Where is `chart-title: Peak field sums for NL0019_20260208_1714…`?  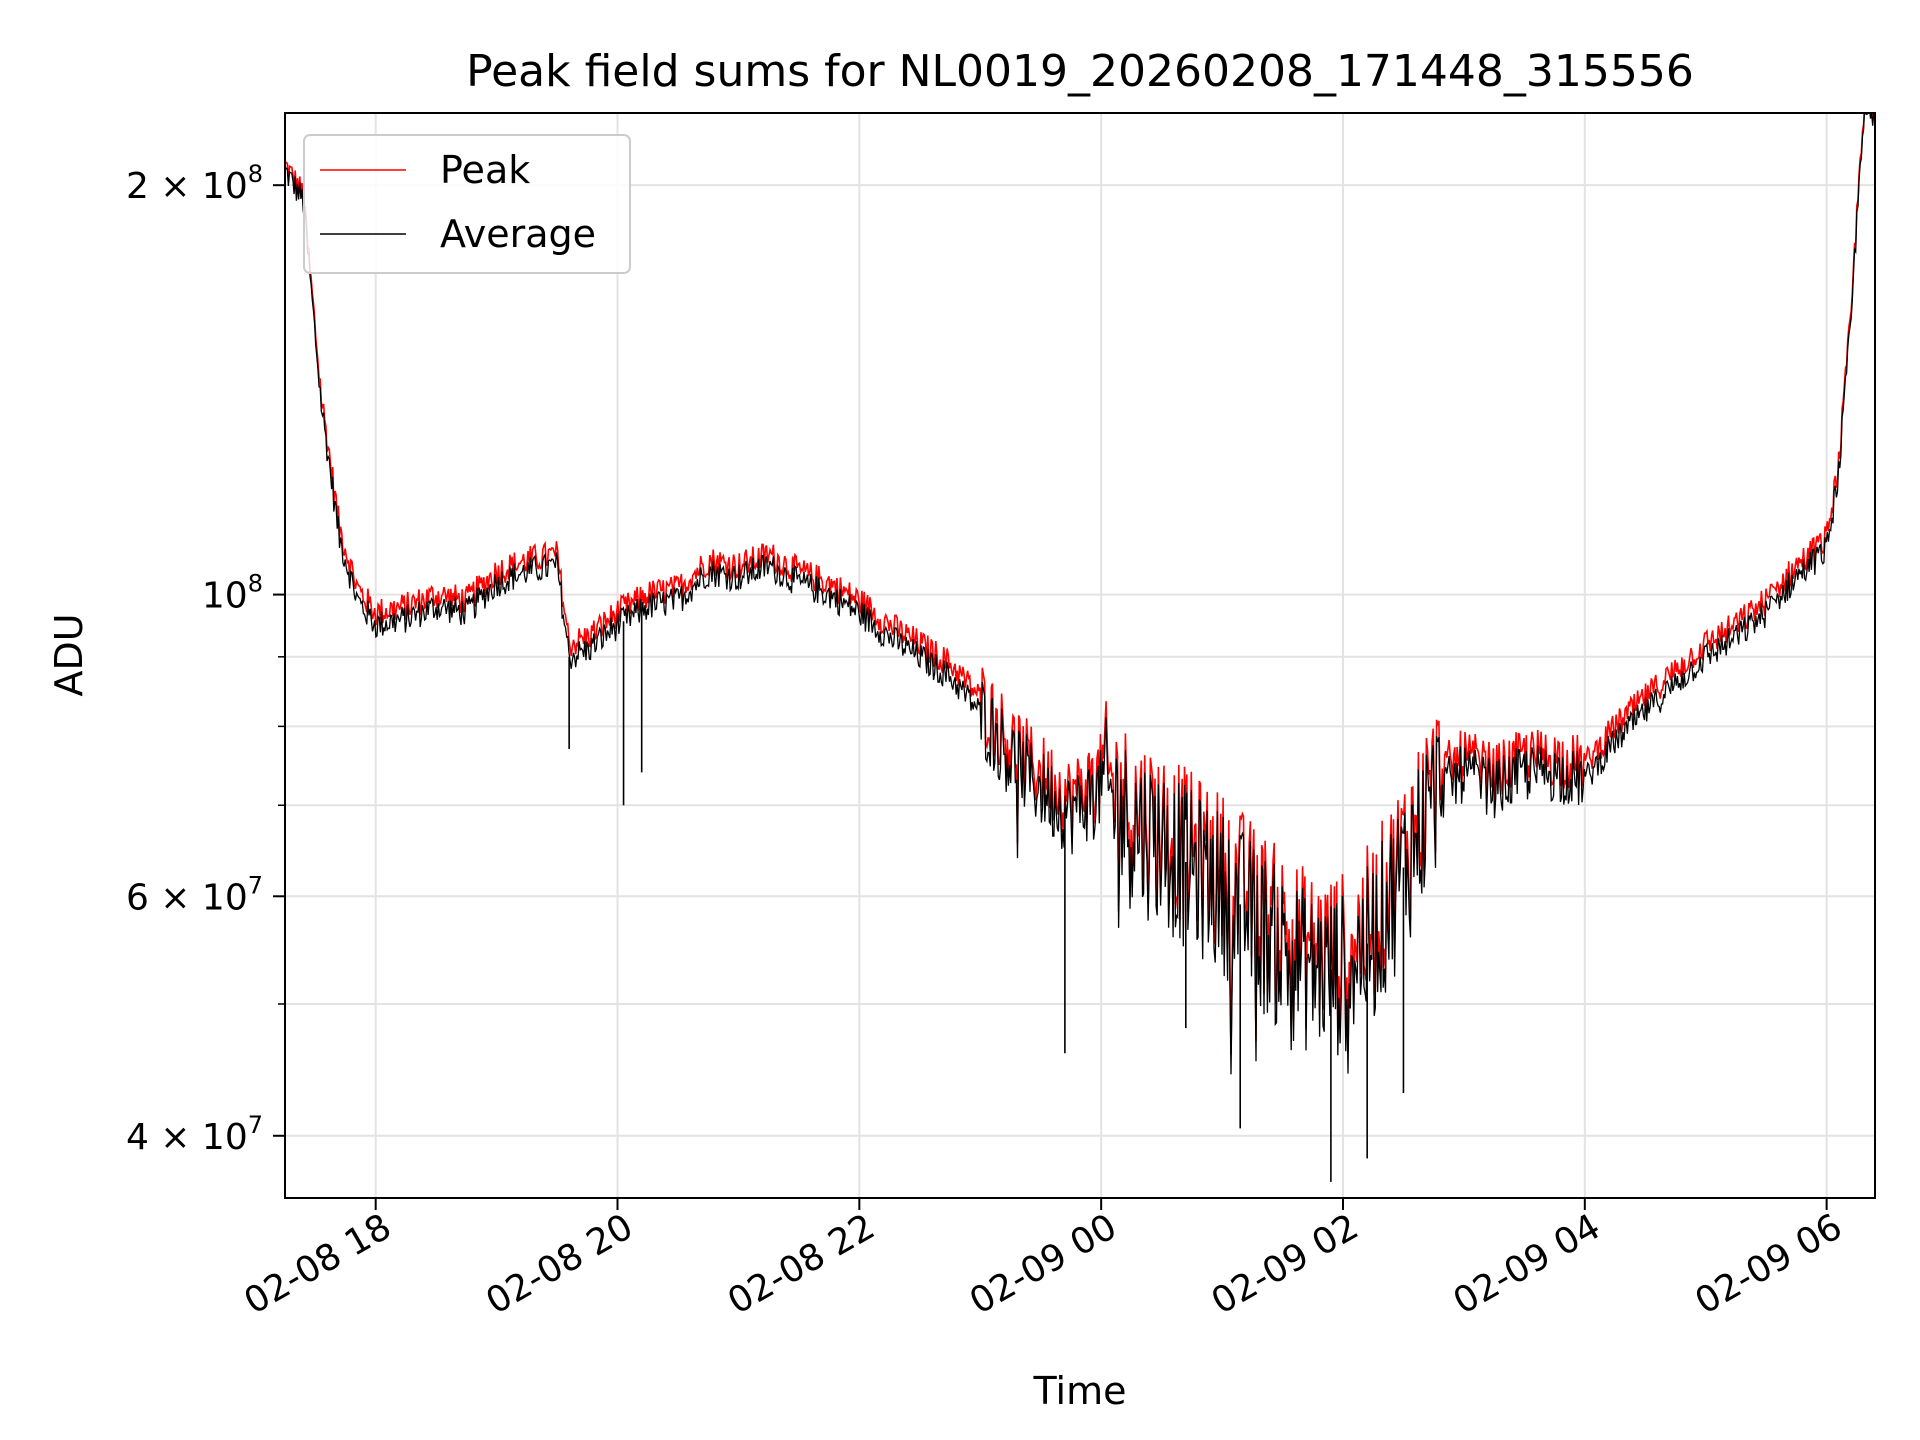
chart-title: Peak field sums for NL0019_20260208_1714… is located at coordinates (1080, 71).